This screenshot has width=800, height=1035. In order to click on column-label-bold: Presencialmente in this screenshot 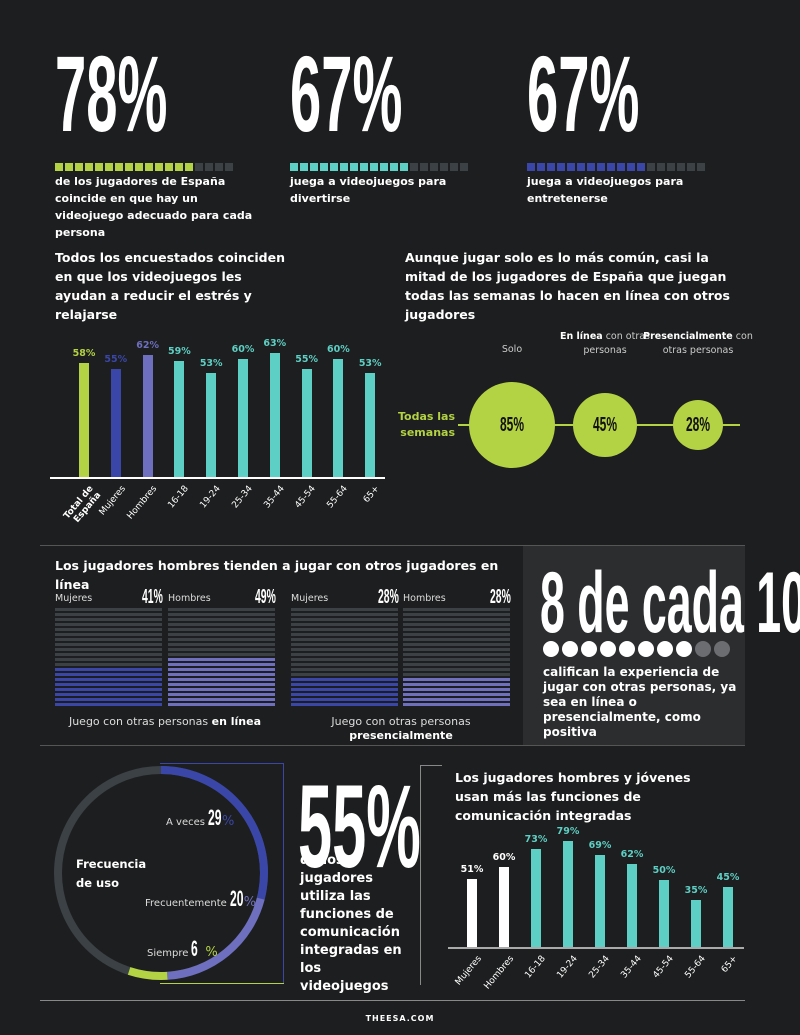, I will do `click(688, 336)`.